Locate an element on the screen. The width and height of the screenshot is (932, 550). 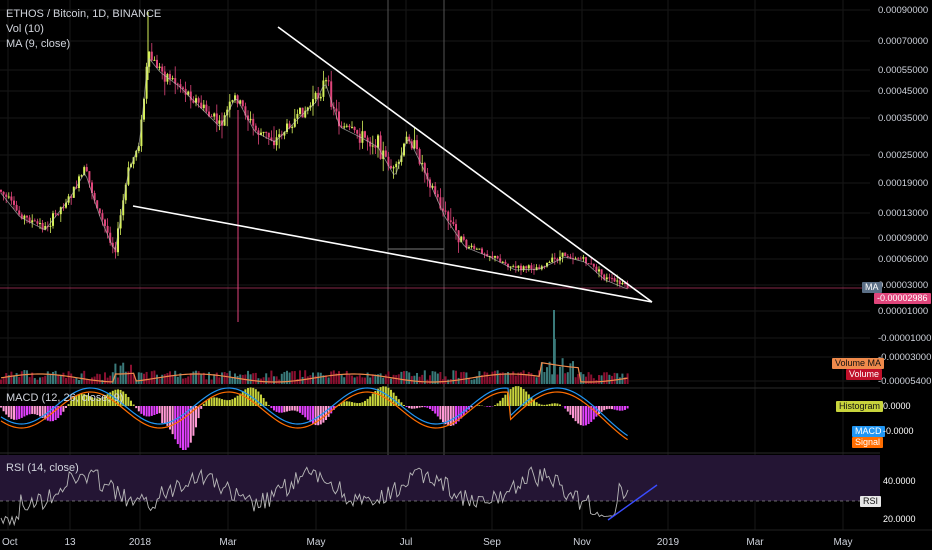
rsi-trendline is located at coordinates (632, 502).